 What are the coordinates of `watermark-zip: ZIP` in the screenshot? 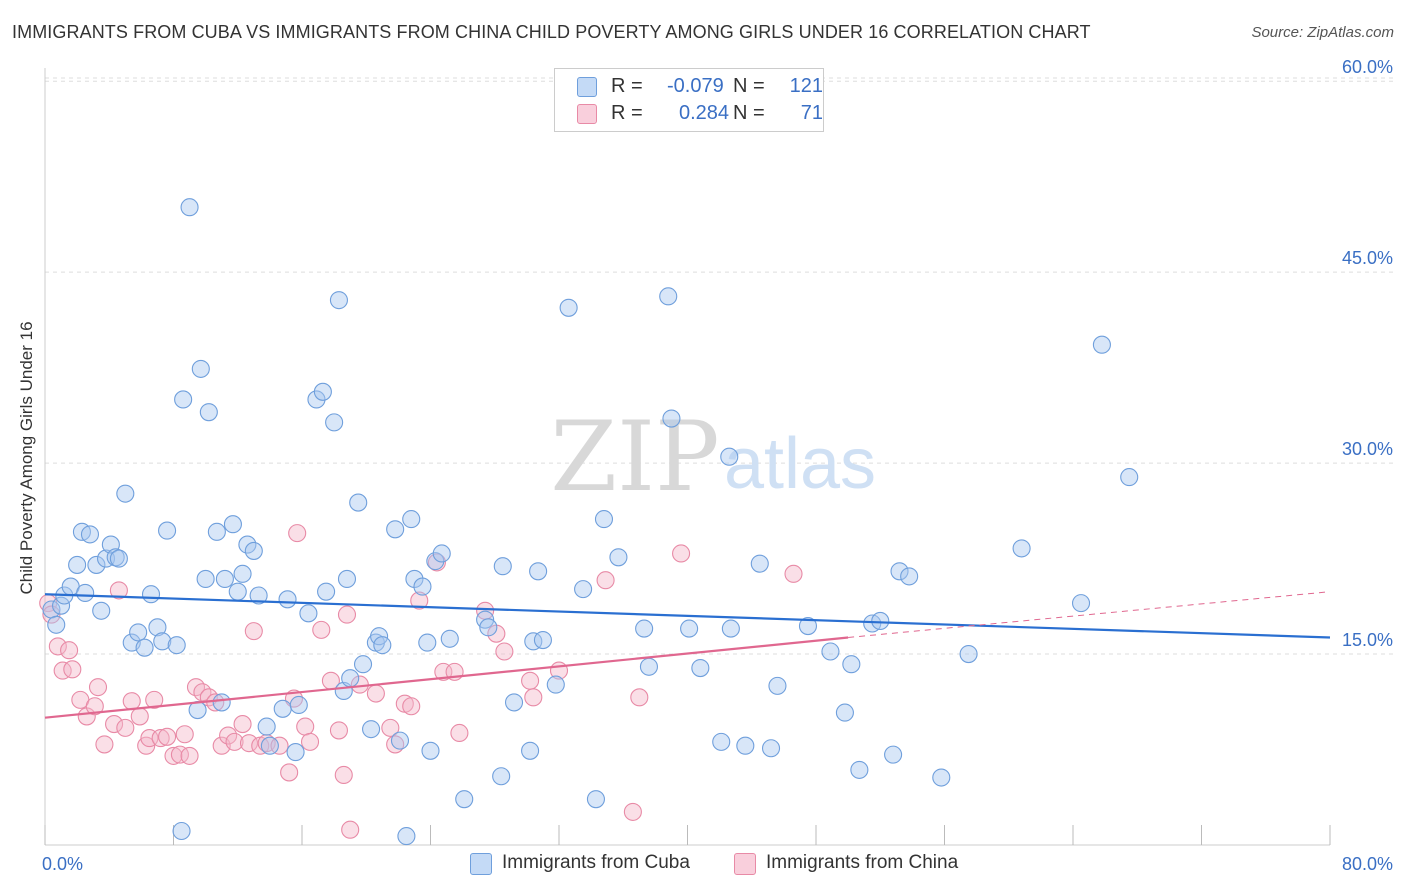 It's located at (634, 457).